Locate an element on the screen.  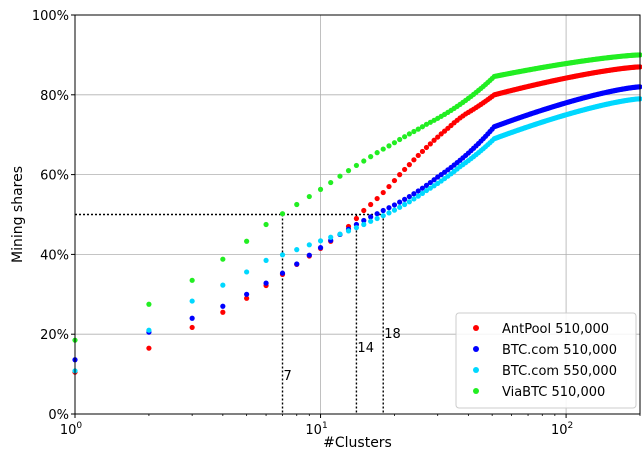
threshold-label: 18 is located at coordinates (392, 334).